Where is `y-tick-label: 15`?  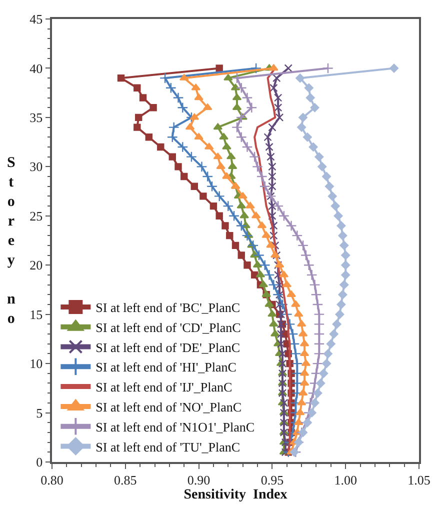 y-tick-label: 15 is located at coordinates (36, 314).